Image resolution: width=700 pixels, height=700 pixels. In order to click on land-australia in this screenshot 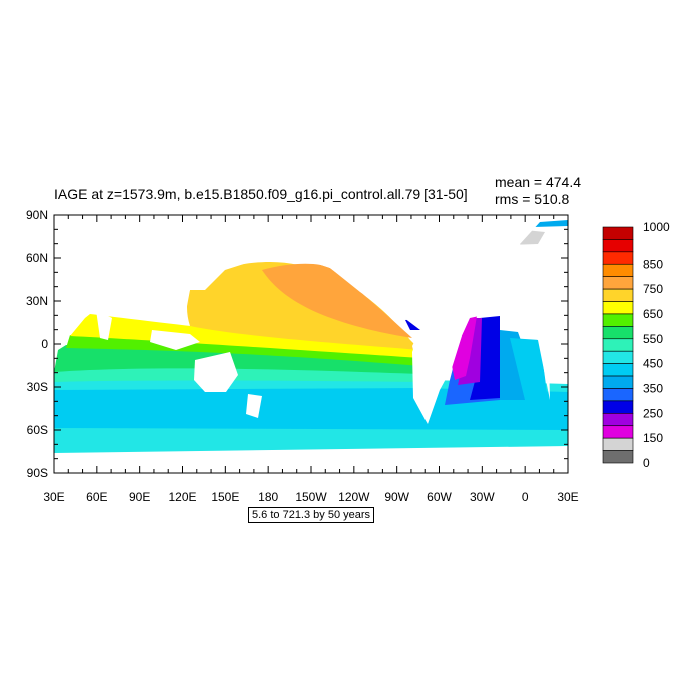, I will do `click(216, 372)`.